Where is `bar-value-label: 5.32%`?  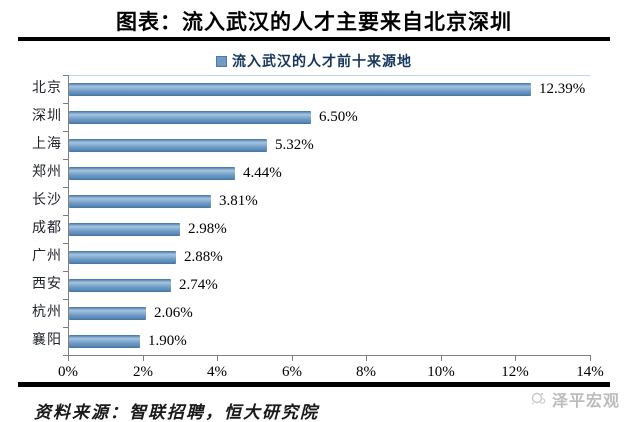
bar-value-label: 5.32% is located at coordinates (294, 145).